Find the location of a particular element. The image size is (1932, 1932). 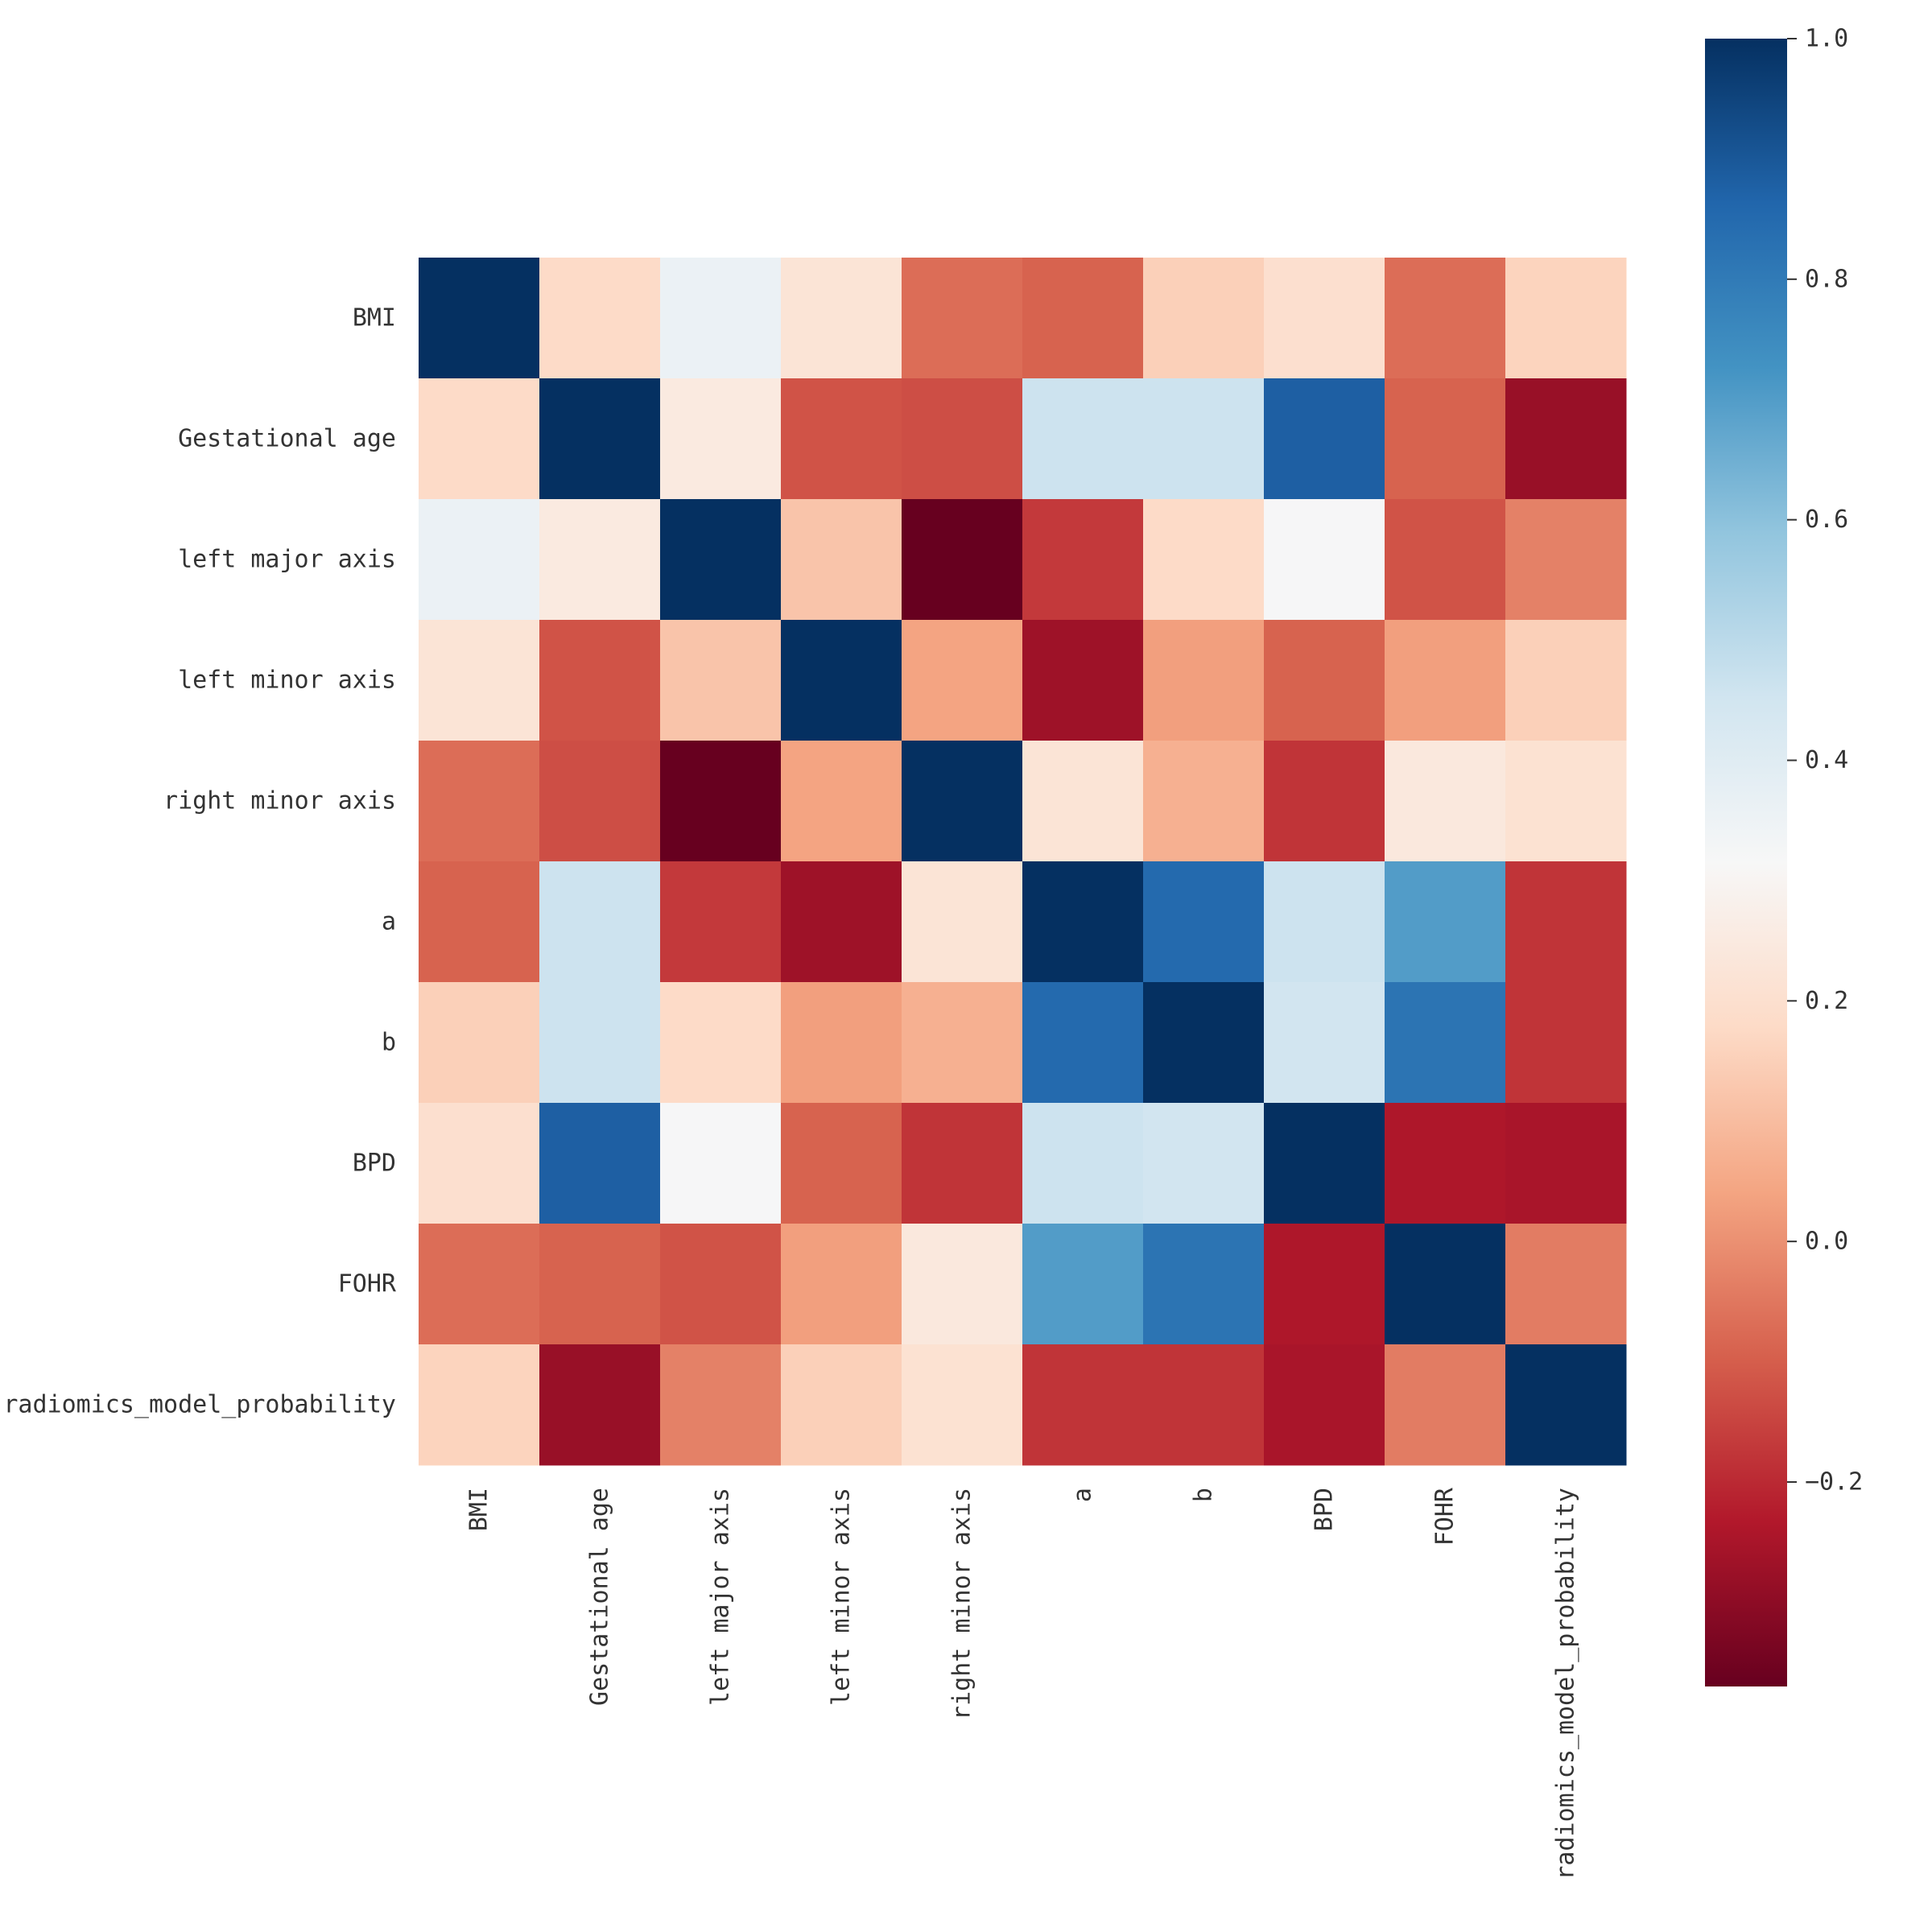

y-tick-label: radiomics_model_probability is located at coordinates (199, 1405).